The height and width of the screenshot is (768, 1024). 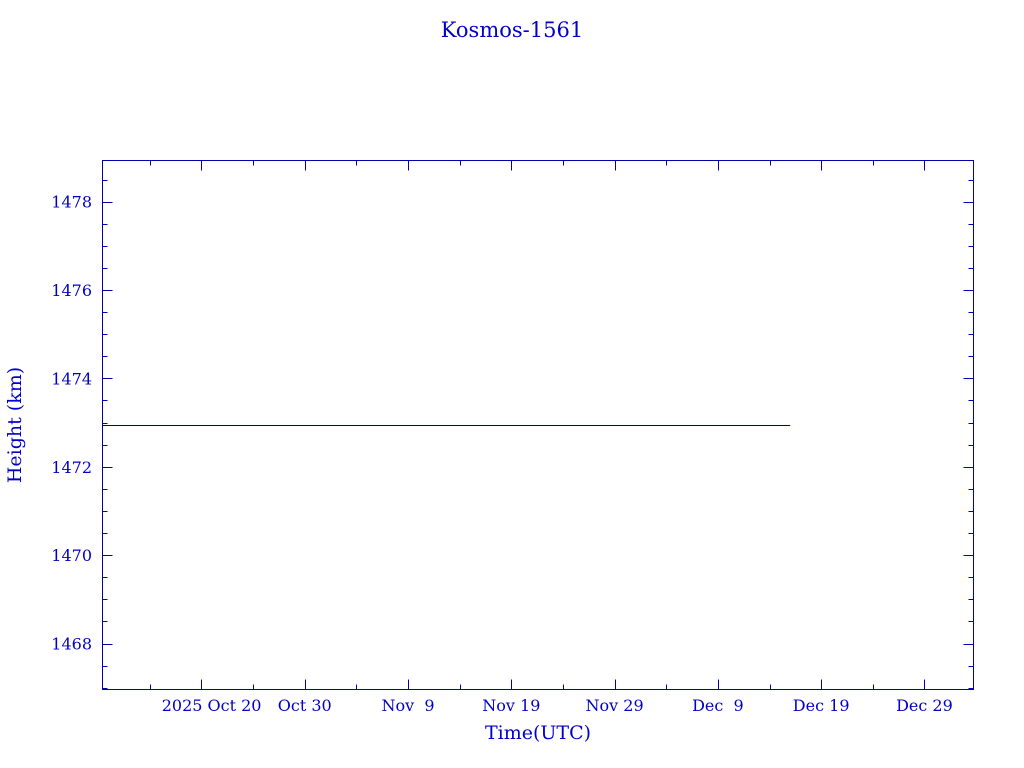 I want to click on y-tick-label: 1472, so click(x=71, y=467).